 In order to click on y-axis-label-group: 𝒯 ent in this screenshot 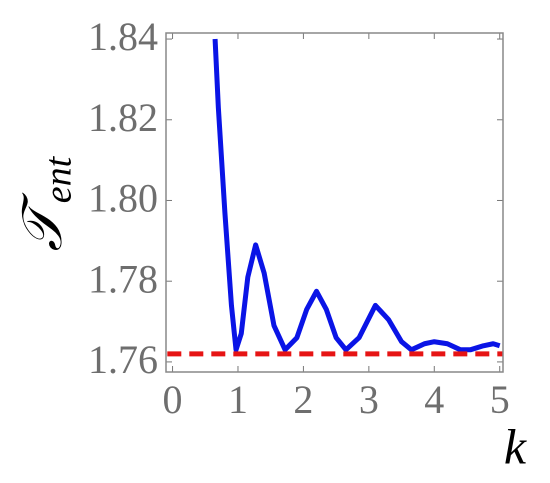, I will do `click(46, 203)`.